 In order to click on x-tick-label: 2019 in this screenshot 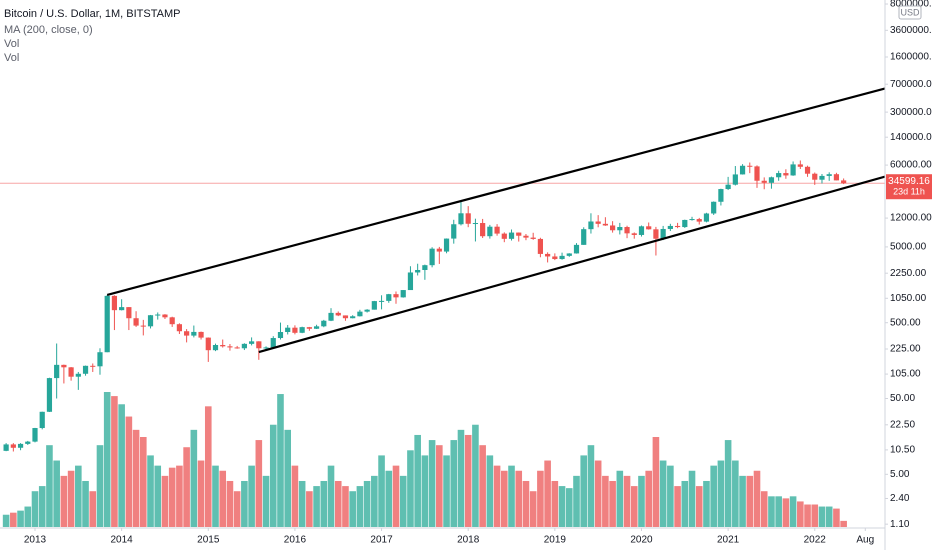, I will do `click(555, 540)`.